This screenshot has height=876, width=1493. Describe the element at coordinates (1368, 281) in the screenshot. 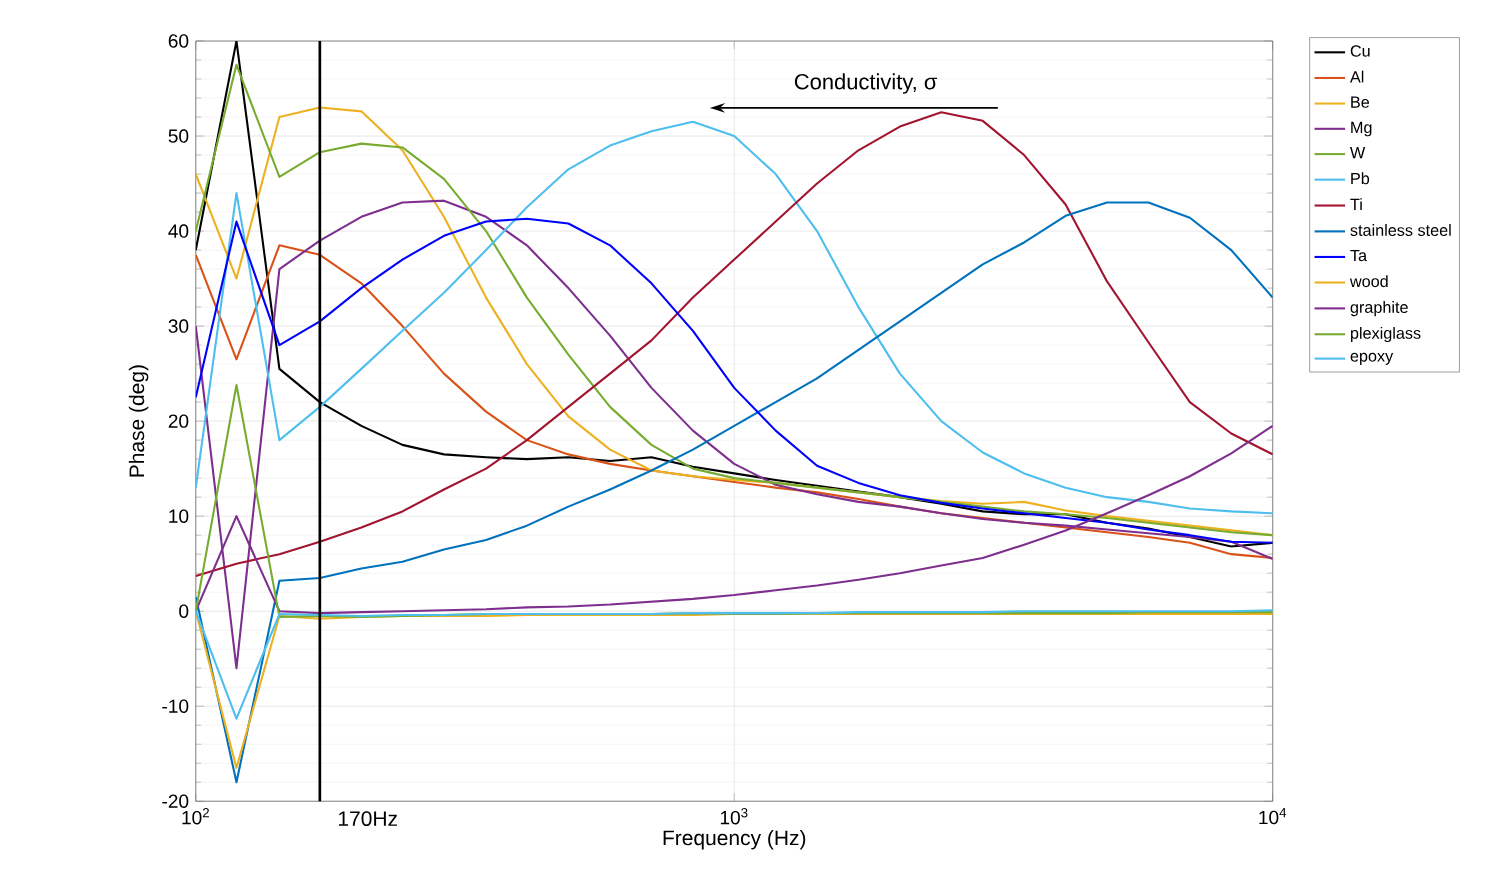

I see `legend-label: wood` at that location.